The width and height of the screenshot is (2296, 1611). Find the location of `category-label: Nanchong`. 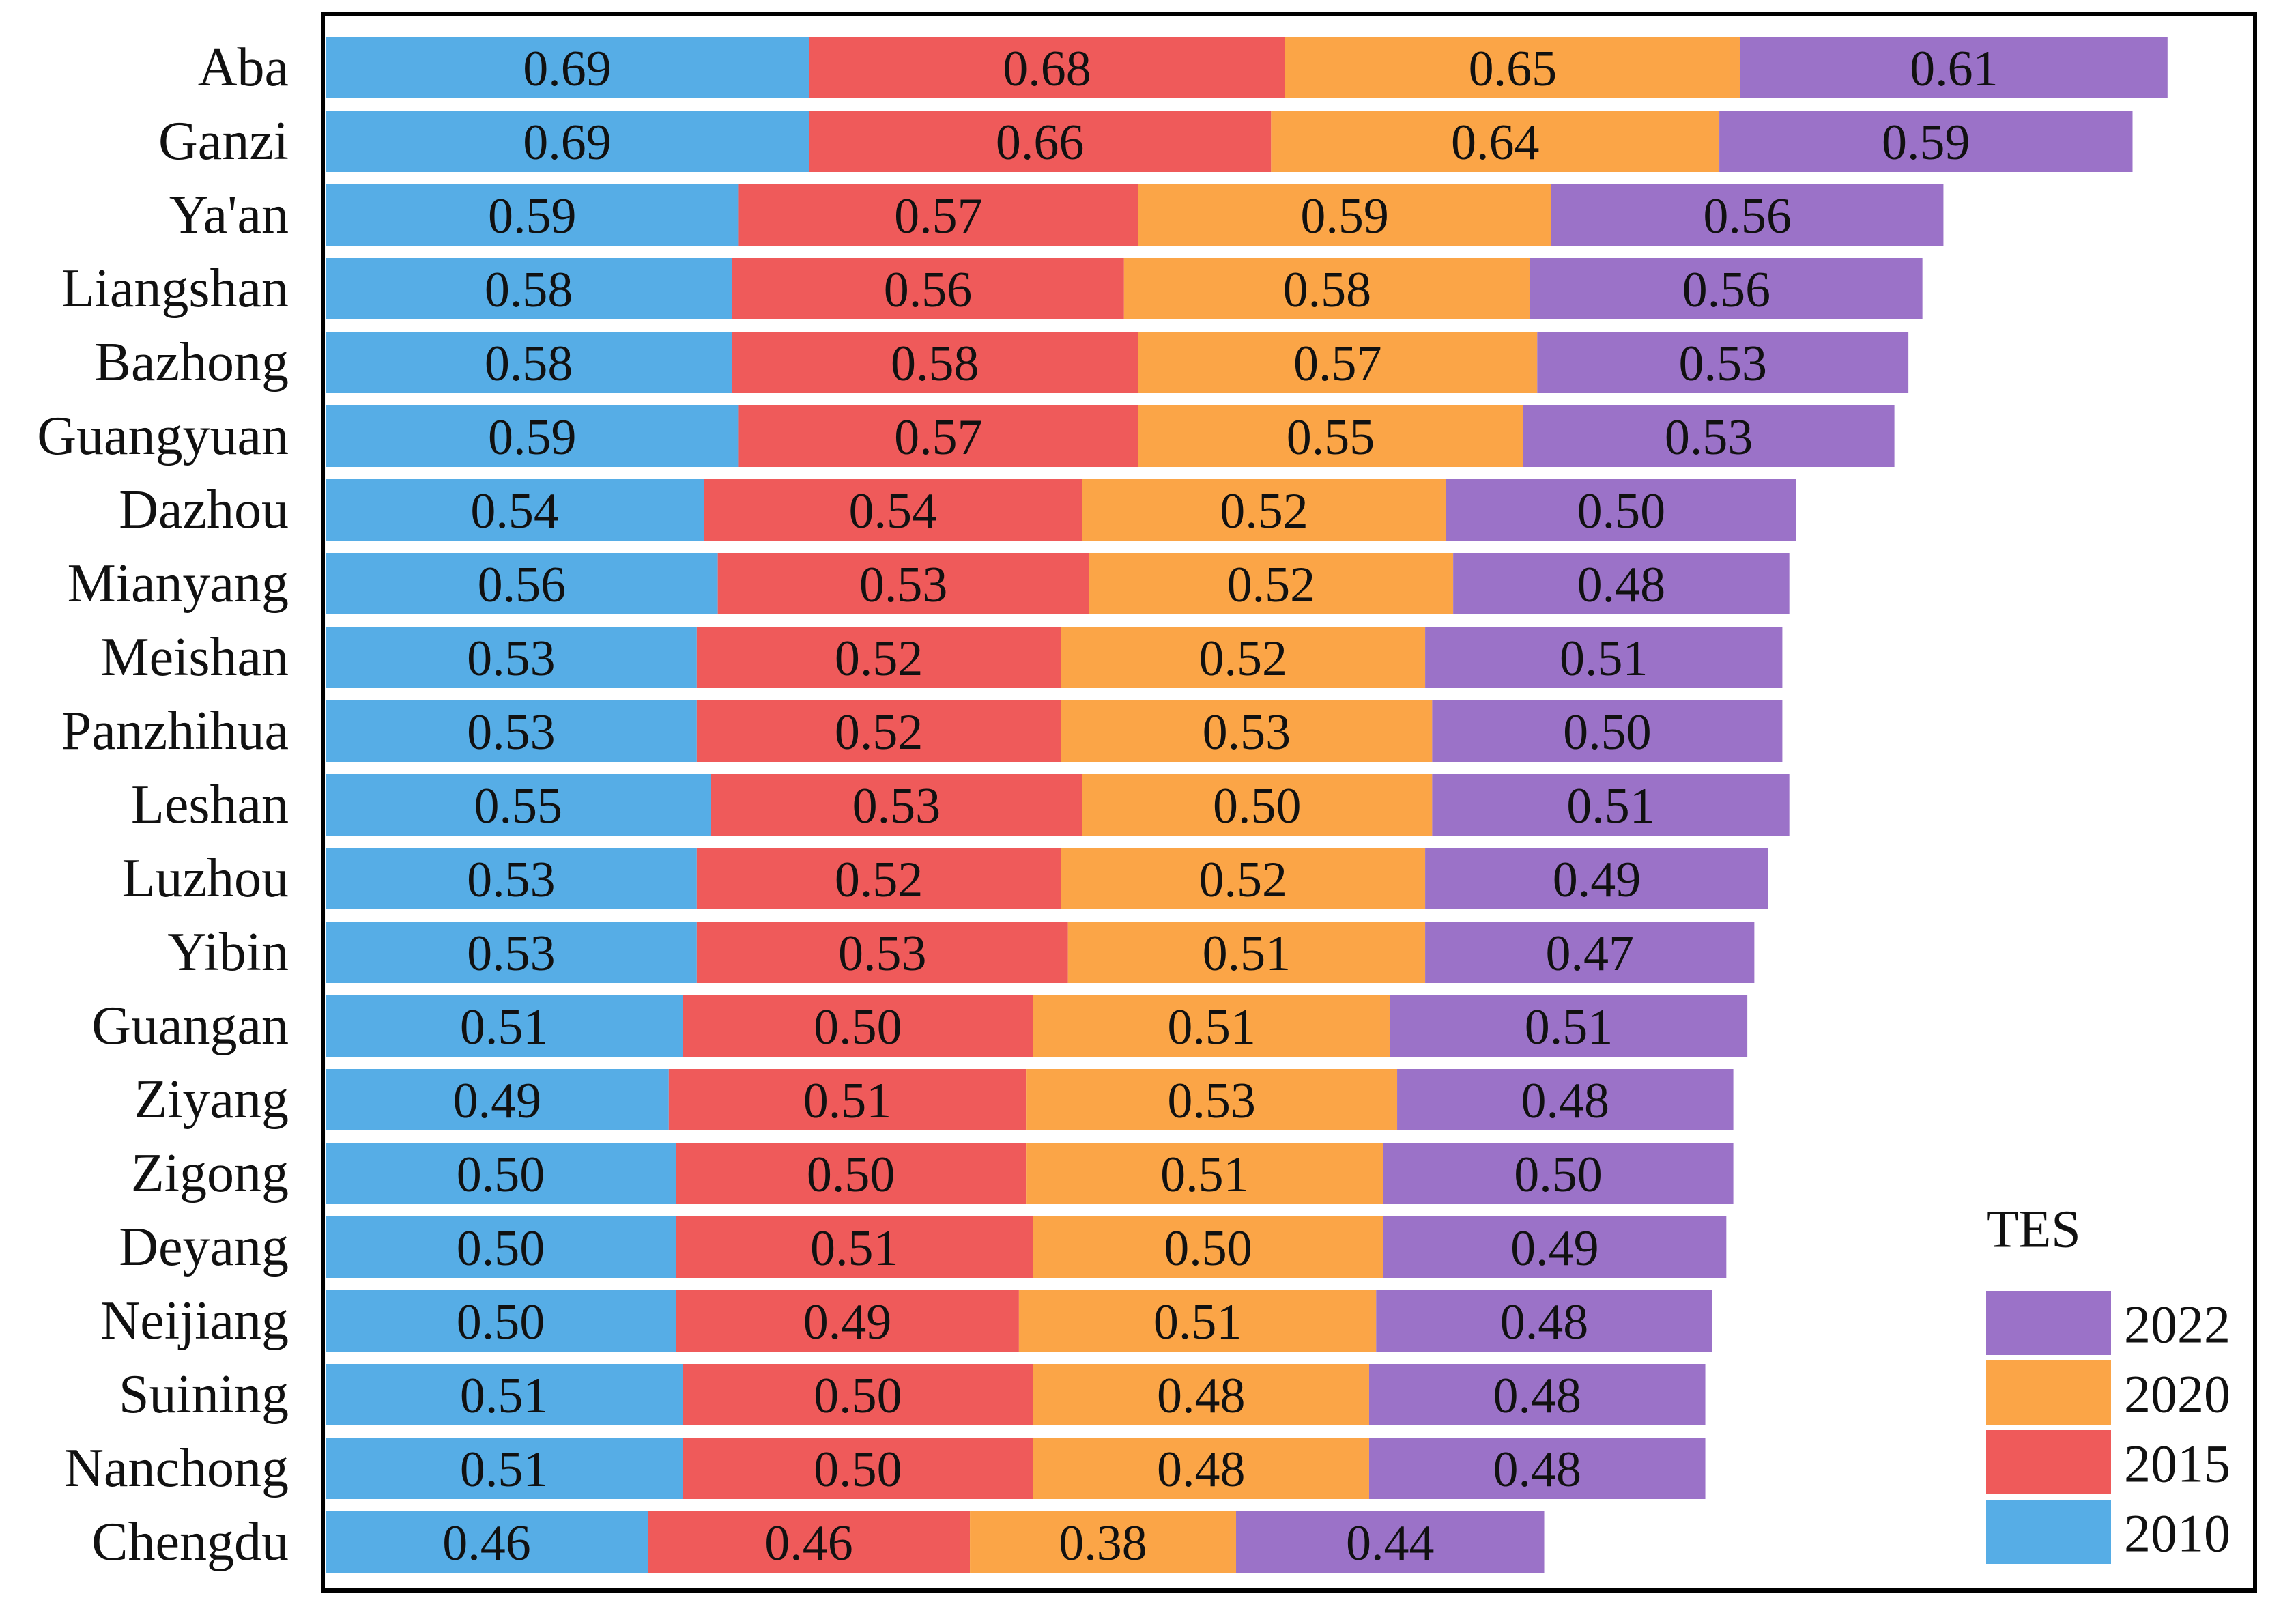

category-label: Nanchong is located at coordinates (176, 1468).